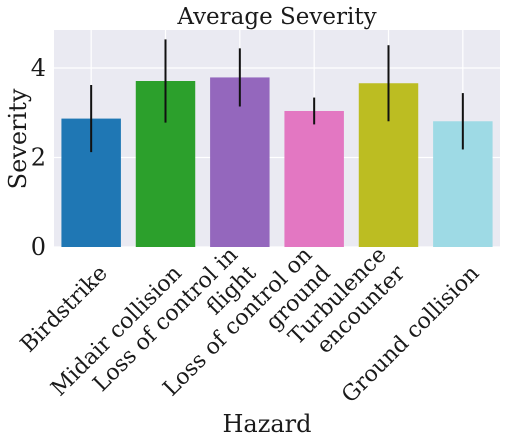 The image size is (505, 445). I want to click on y-tick-label: 2, so click(38, 158).